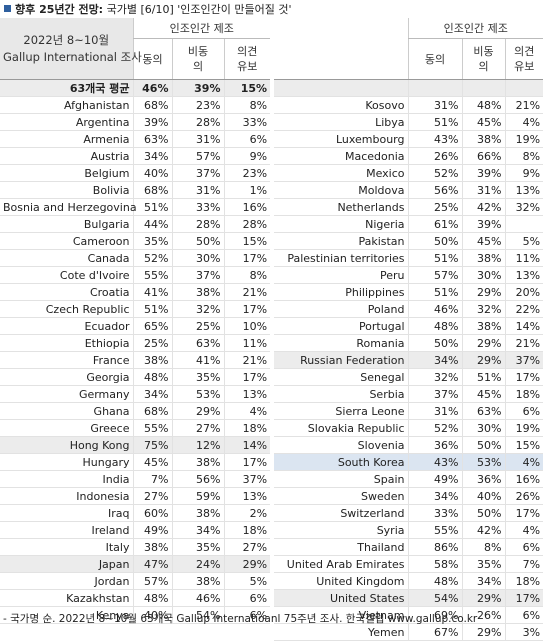  What do you see at coordinates (408, 139) in the screenshot?
I see `row: Luxembourg 43% 38% 19%` at bounding box center [408, 139].